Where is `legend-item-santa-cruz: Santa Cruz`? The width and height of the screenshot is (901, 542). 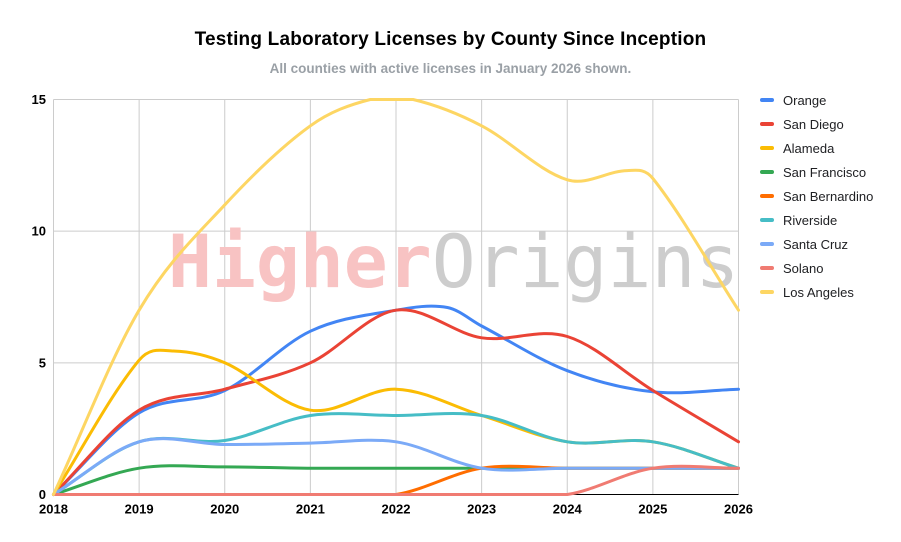 legend-item-santa-cruz: Santa Cruz is located at coordinates (830, 244).